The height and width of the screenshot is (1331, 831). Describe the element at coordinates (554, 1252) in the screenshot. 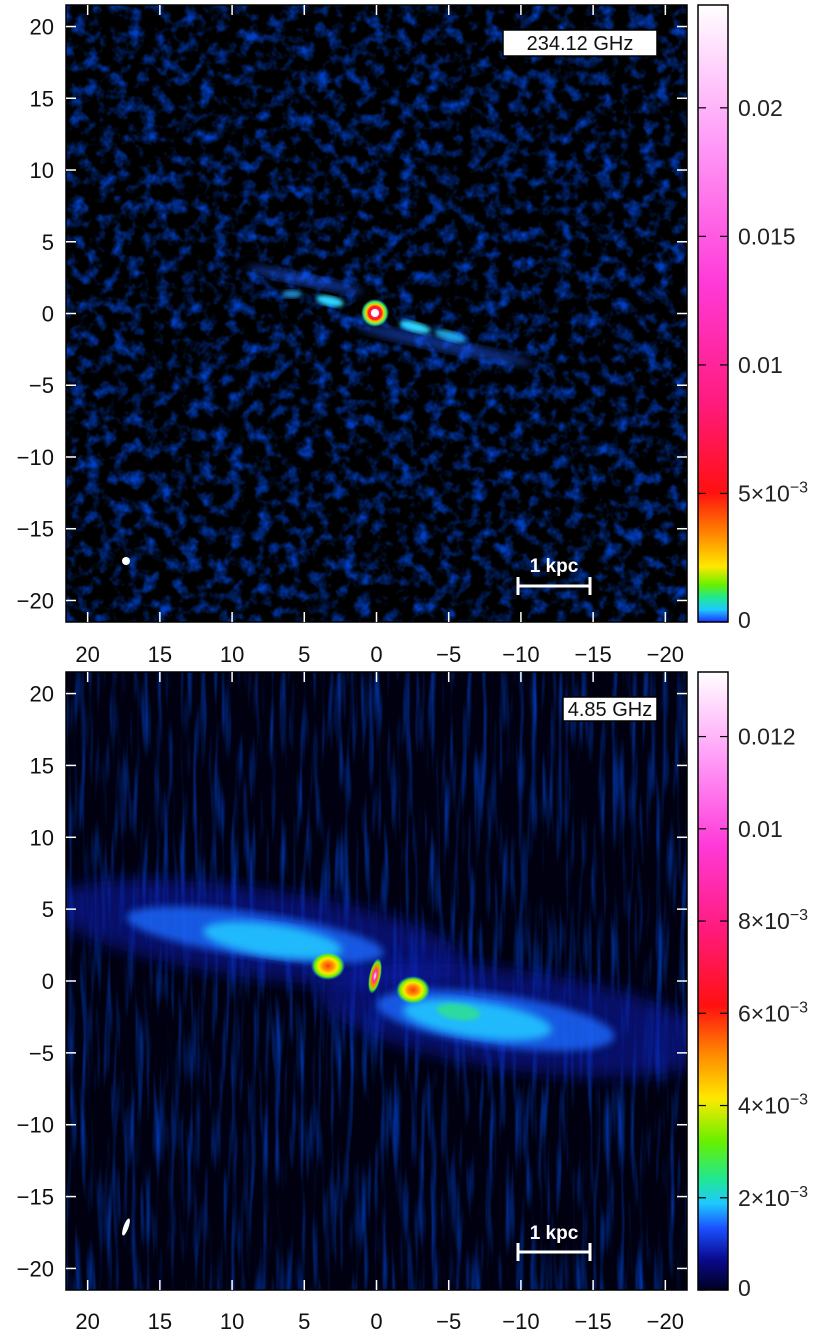

I see `bottom-scale-bar` at that location.